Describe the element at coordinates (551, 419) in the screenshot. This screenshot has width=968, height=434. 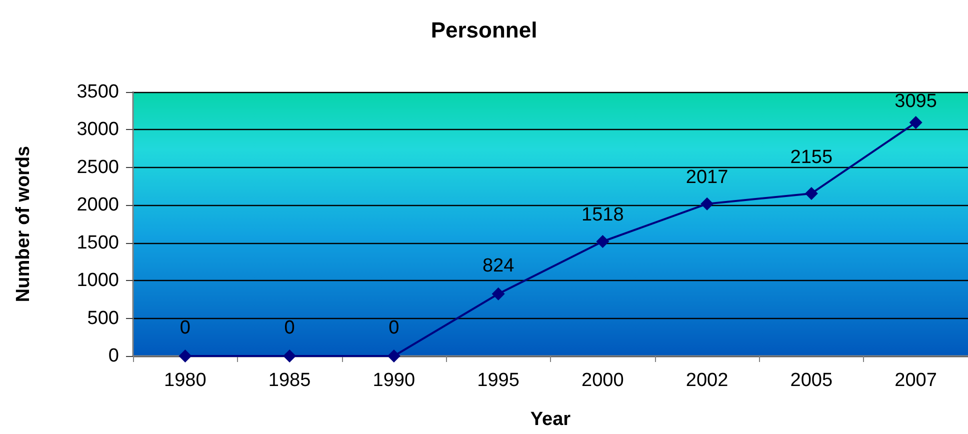
I see `x-axis-title: Year` at that location.